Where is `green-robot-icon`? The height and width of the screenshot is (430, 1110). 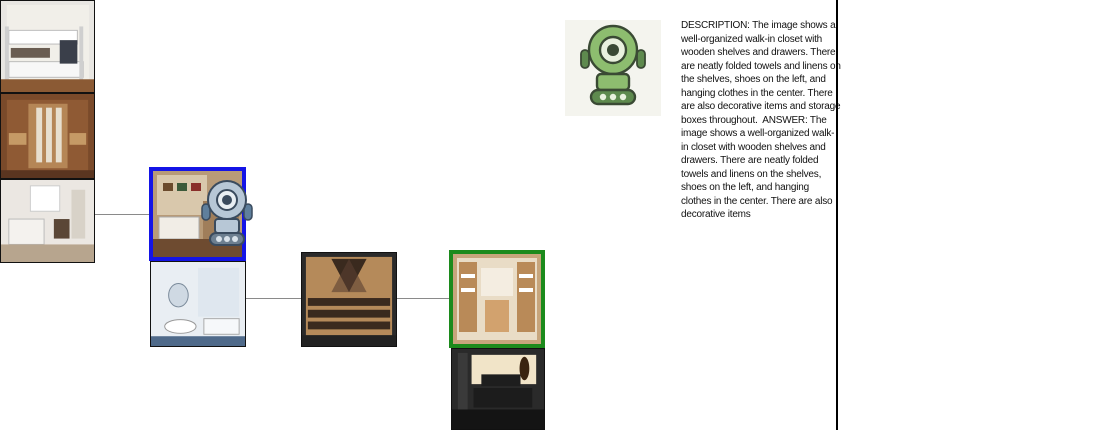
green-robot-icon is located at coordinates (613, 65).